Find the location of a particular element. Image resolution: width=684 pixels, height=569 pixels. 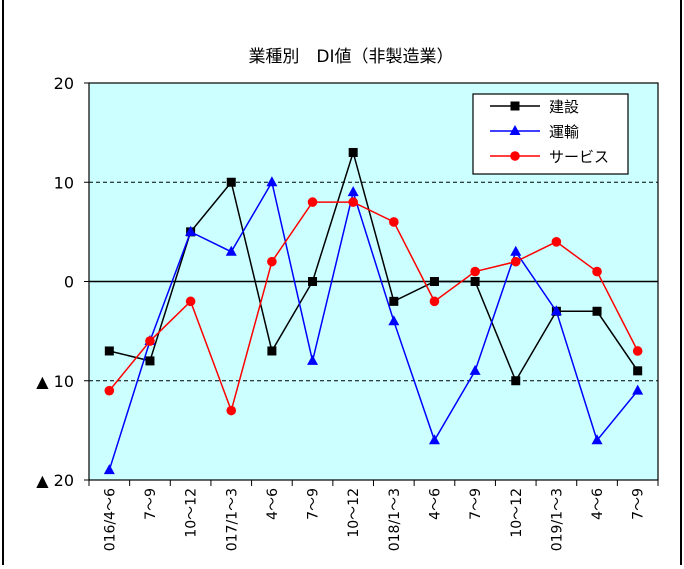

y-axis-ticks: 20 10 0 ▲ 10 ▲ 20 is located at coordinates (62, 282).